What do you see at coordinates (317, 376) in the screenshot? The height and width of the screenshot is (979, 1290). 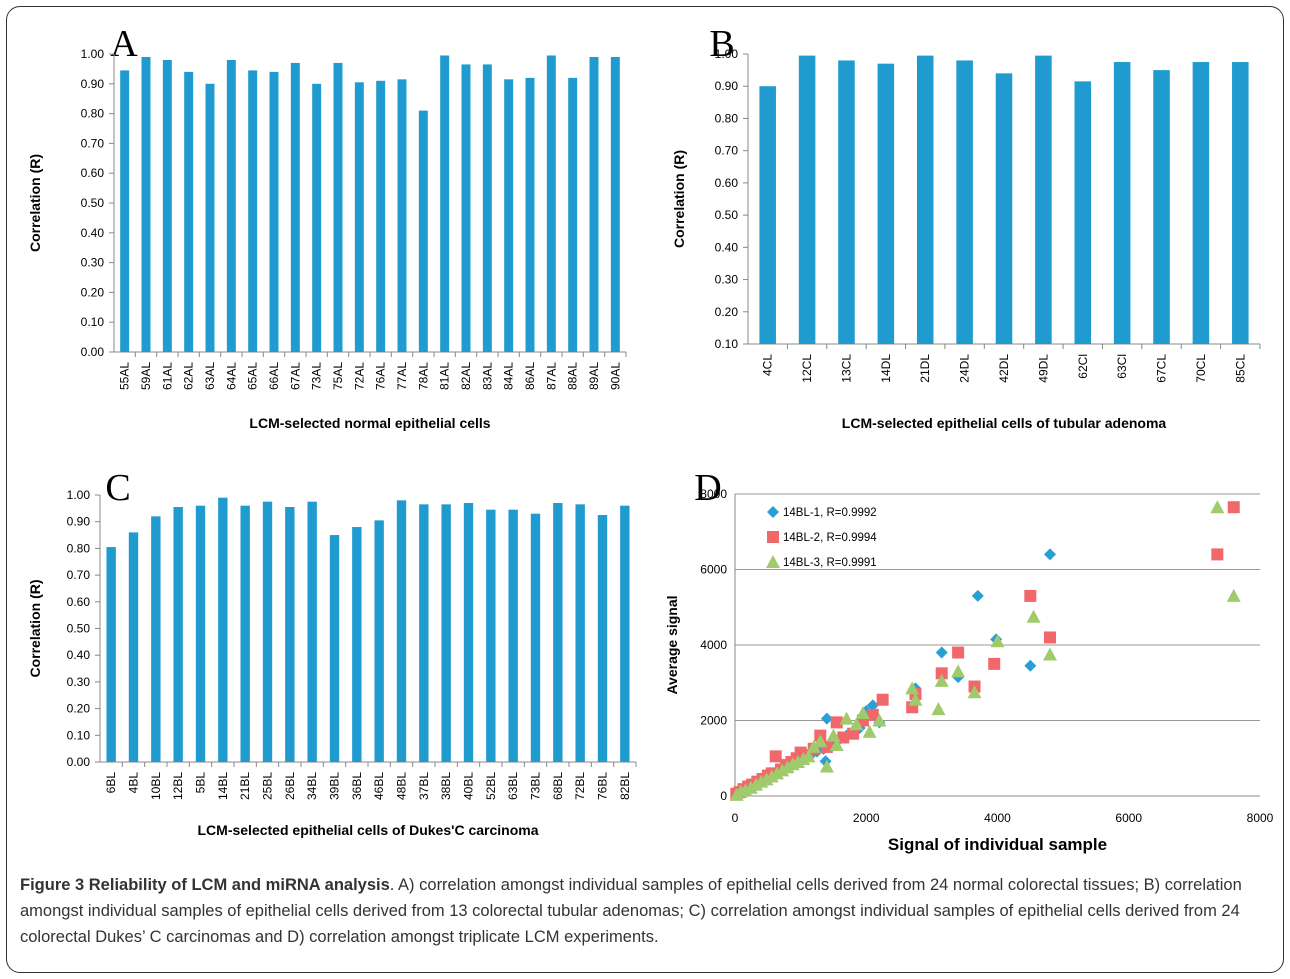 I see `x-tick-label: 73AL` at bounding box center [317, 376].